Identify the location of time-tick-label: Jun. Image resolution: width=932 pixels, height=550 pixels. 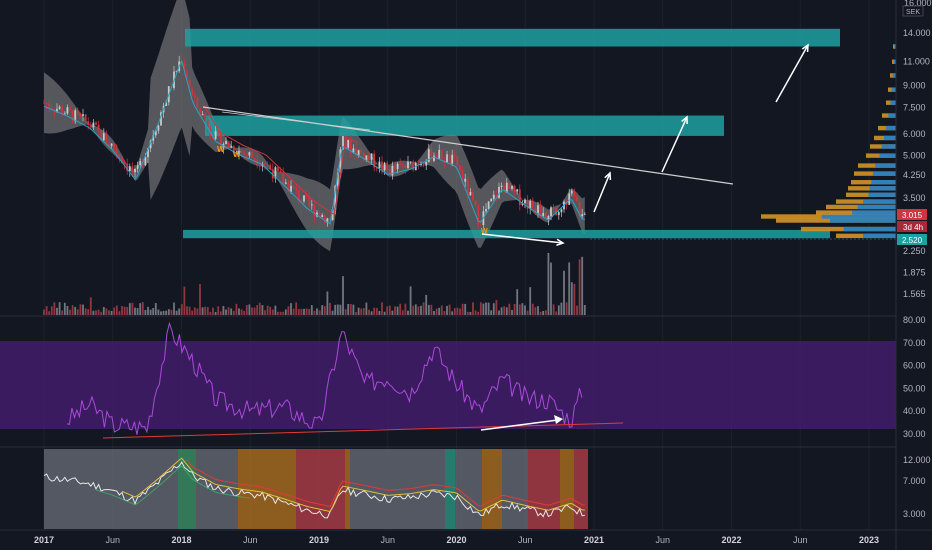
(800, 540).